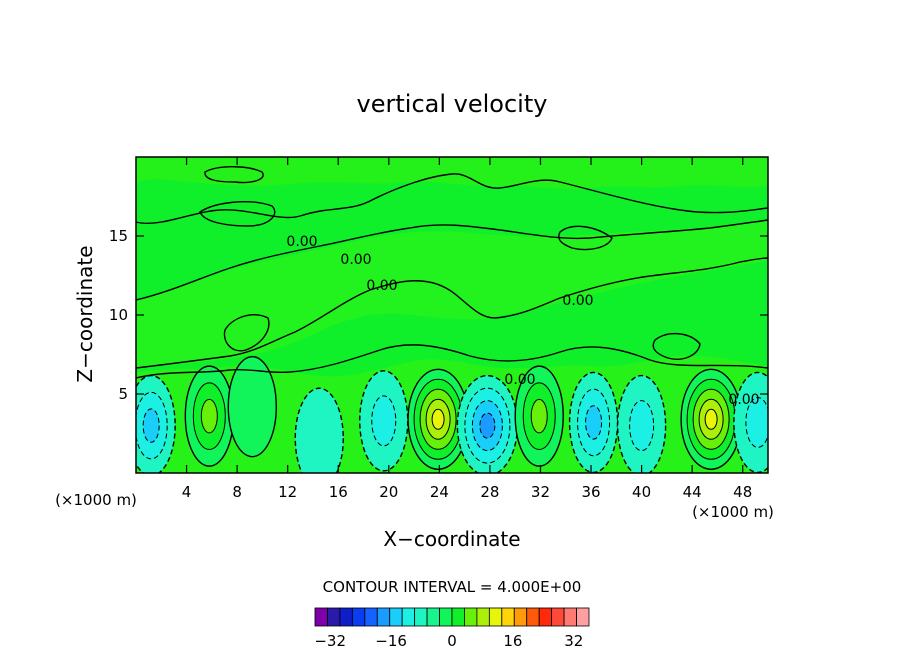 The image size is (904, 654). I want to click on colorbar-tick-label: 32, so click(573, 641).